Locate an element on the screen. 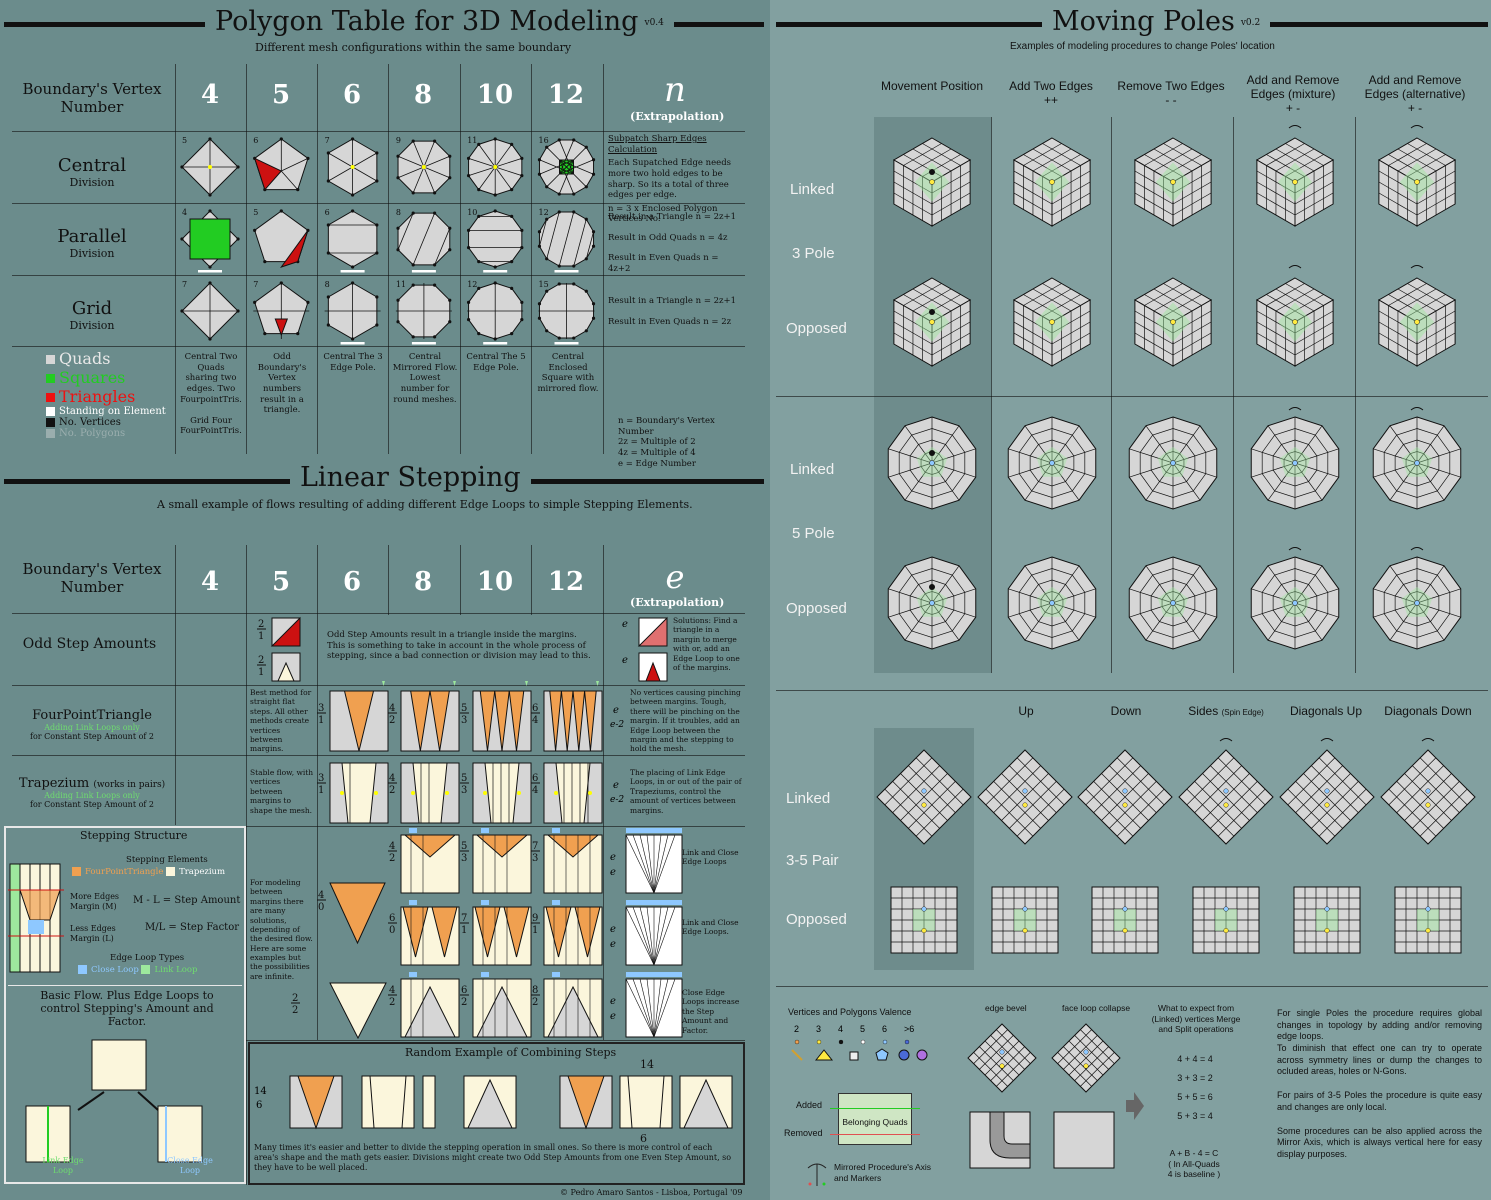  mirror-axis is located at coordinates (1417, 127).